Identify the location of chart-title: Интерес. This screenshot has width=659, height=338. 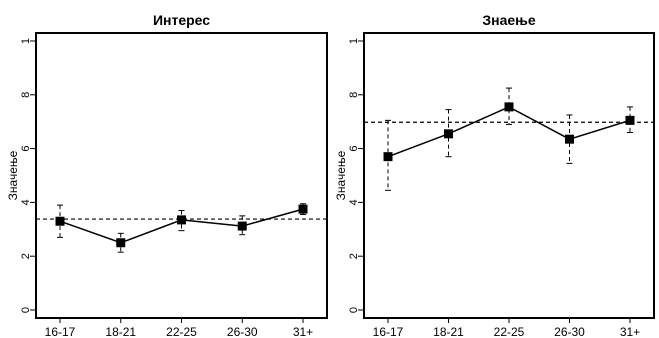
(181, 20).